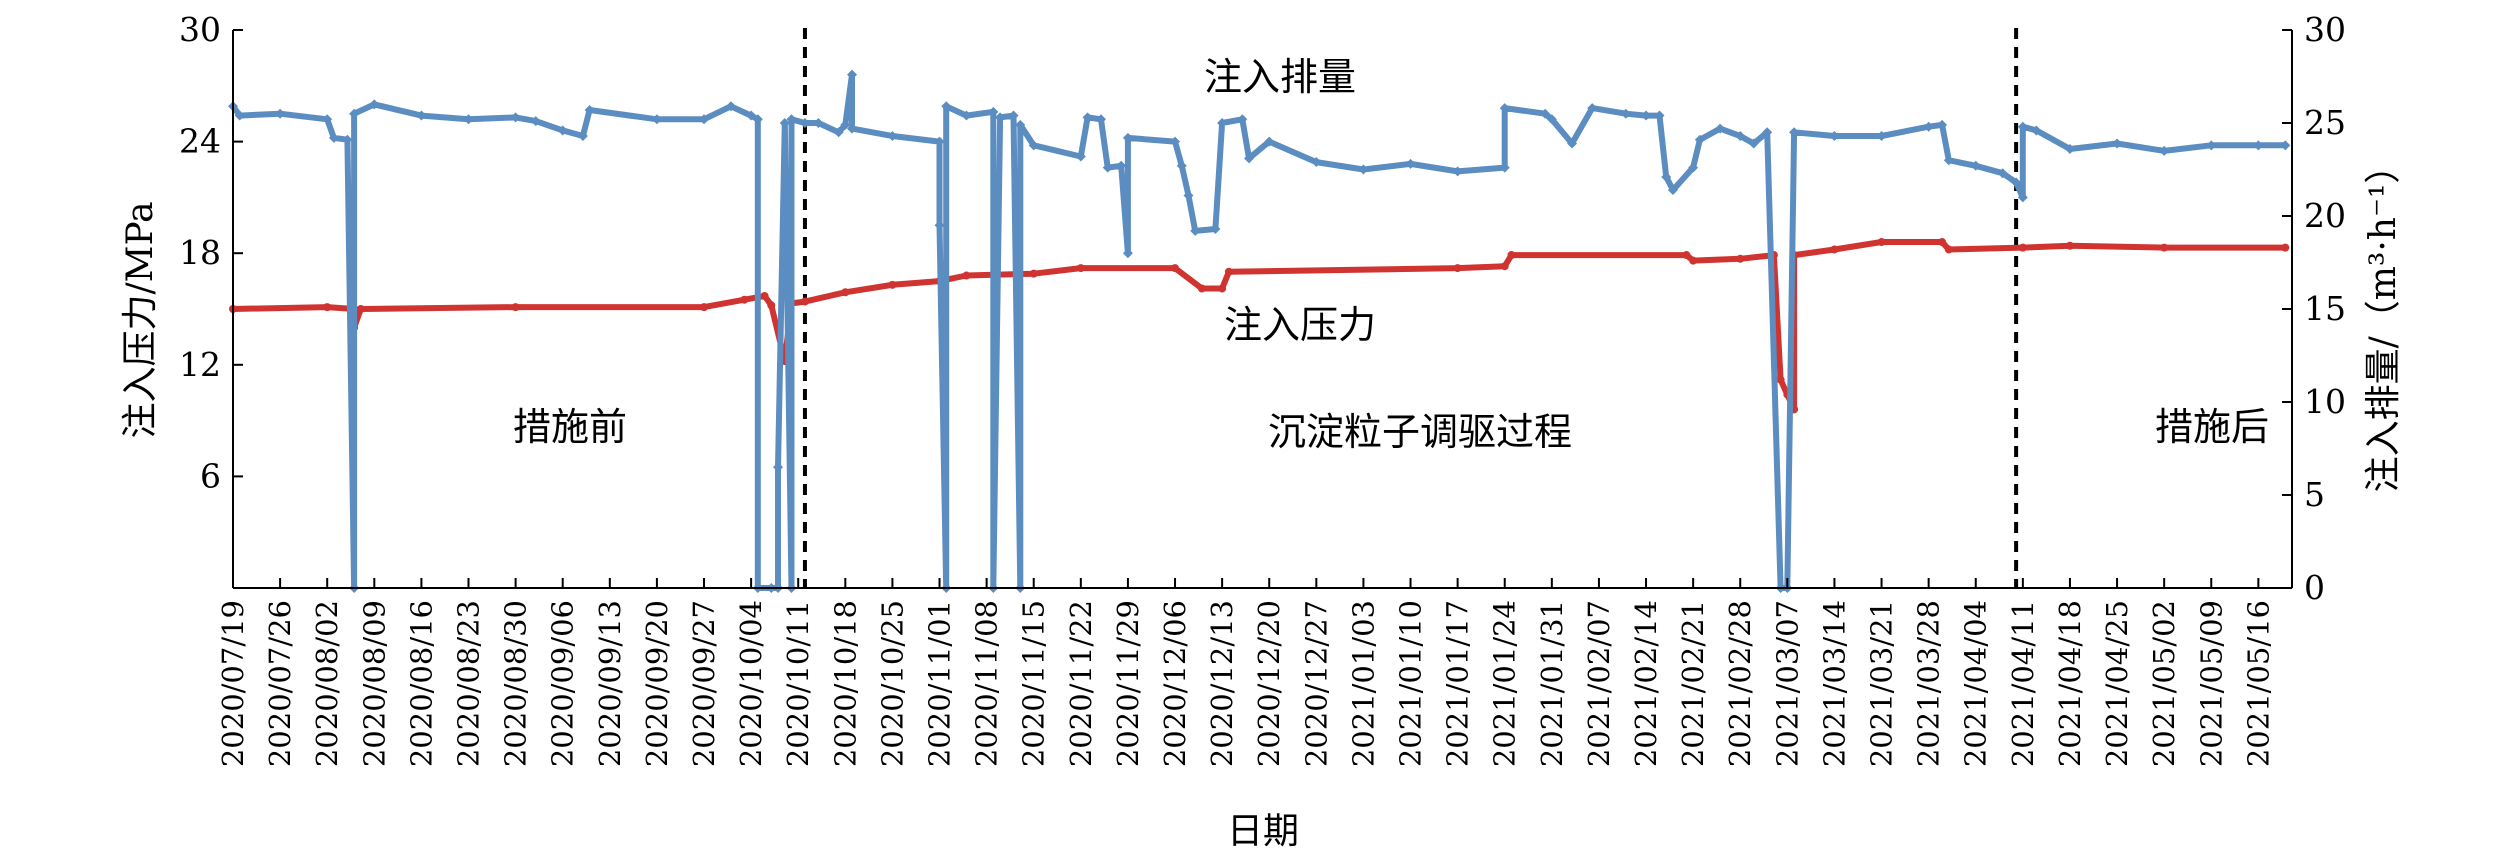 The image size is (2519, 858). Describe the element at coordinates (200, 141) in the screenshot. I see `left-tick-label: 24` at that location.